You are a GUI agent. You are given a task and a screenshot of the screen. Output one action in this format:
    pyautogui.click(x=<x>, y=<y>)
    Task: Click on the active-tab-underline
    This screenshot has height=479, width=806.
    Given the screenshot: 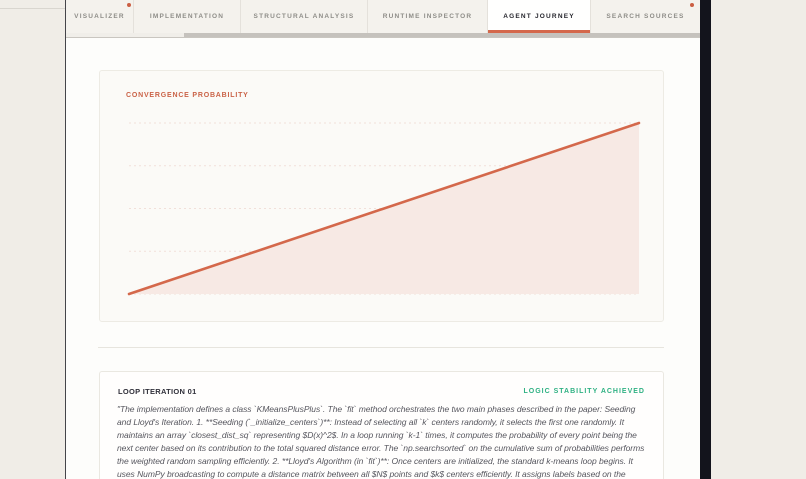 What is the action you would take?
    pyautogui.click(x=539, y=31)
    